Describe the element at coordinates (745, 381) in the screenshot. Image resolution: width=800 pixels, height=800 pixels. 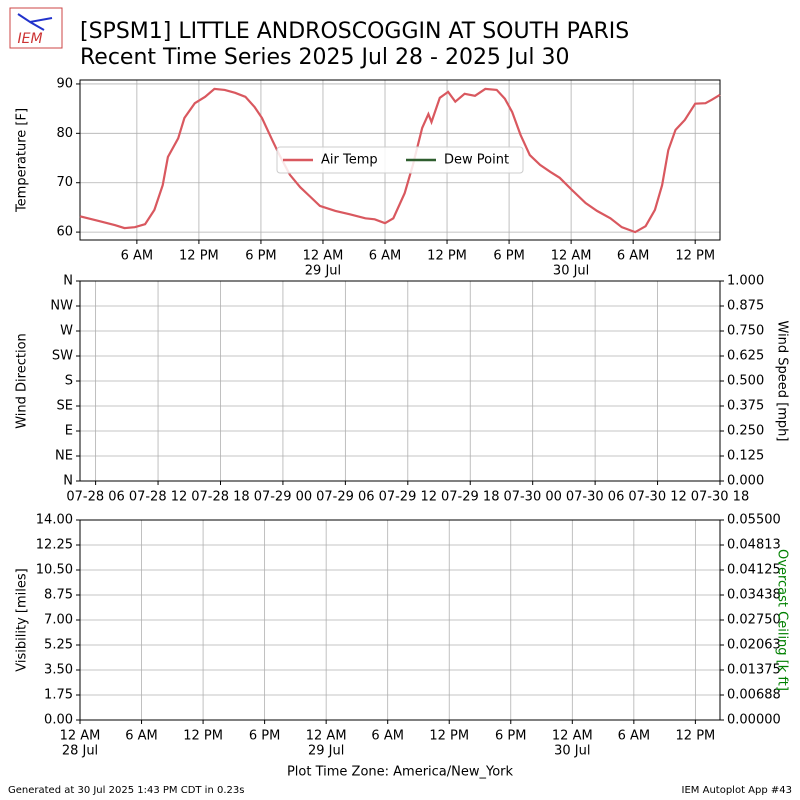
I see `y2-tick-label: 0.500` at that location.